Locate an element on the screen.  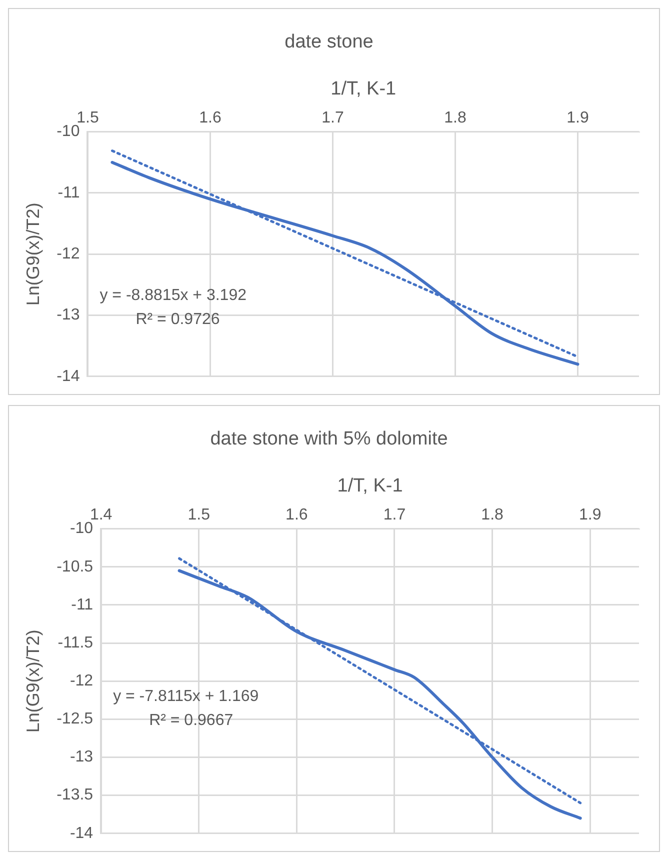
chart-title: date stone is located at coordinates (329, 42).